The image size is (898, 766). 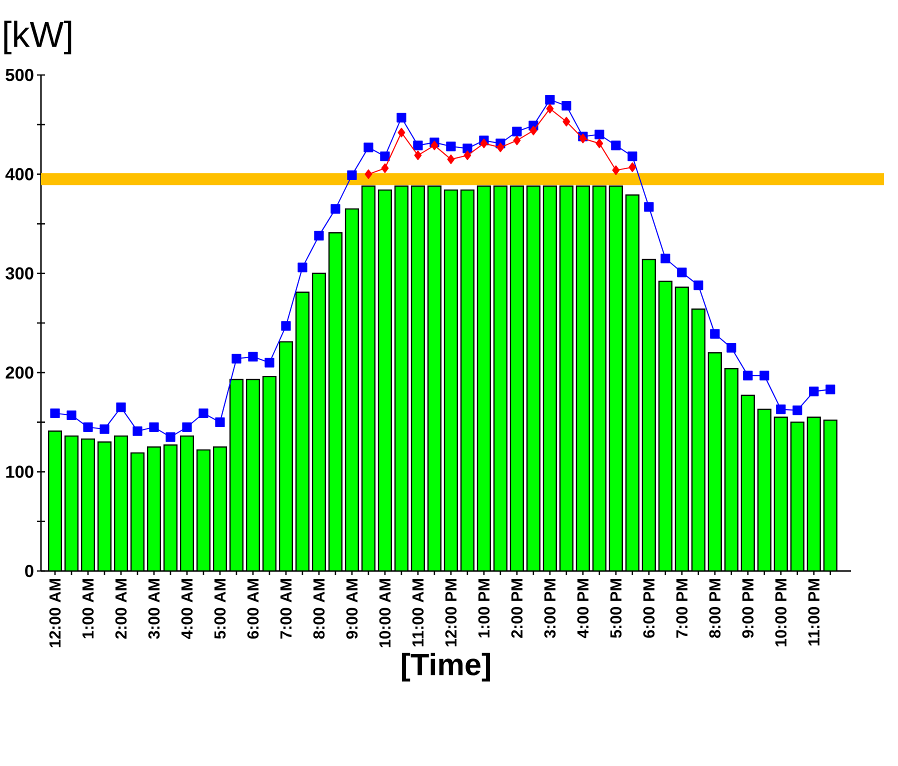 I want to click on x-tick-label: 9:00 AM, so click(x=352, y=609).